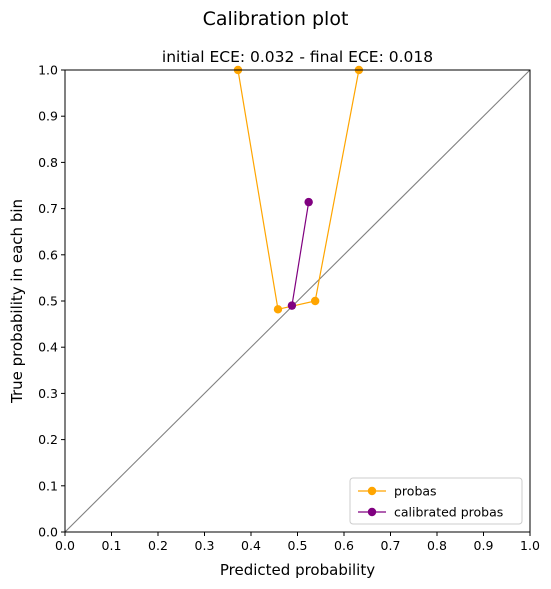 The image size is (551, 589). What do you see at coordinates (48, 162) in the screenshot?
I see `y-tick-label: 0.8` at bounding box center [48, 162].